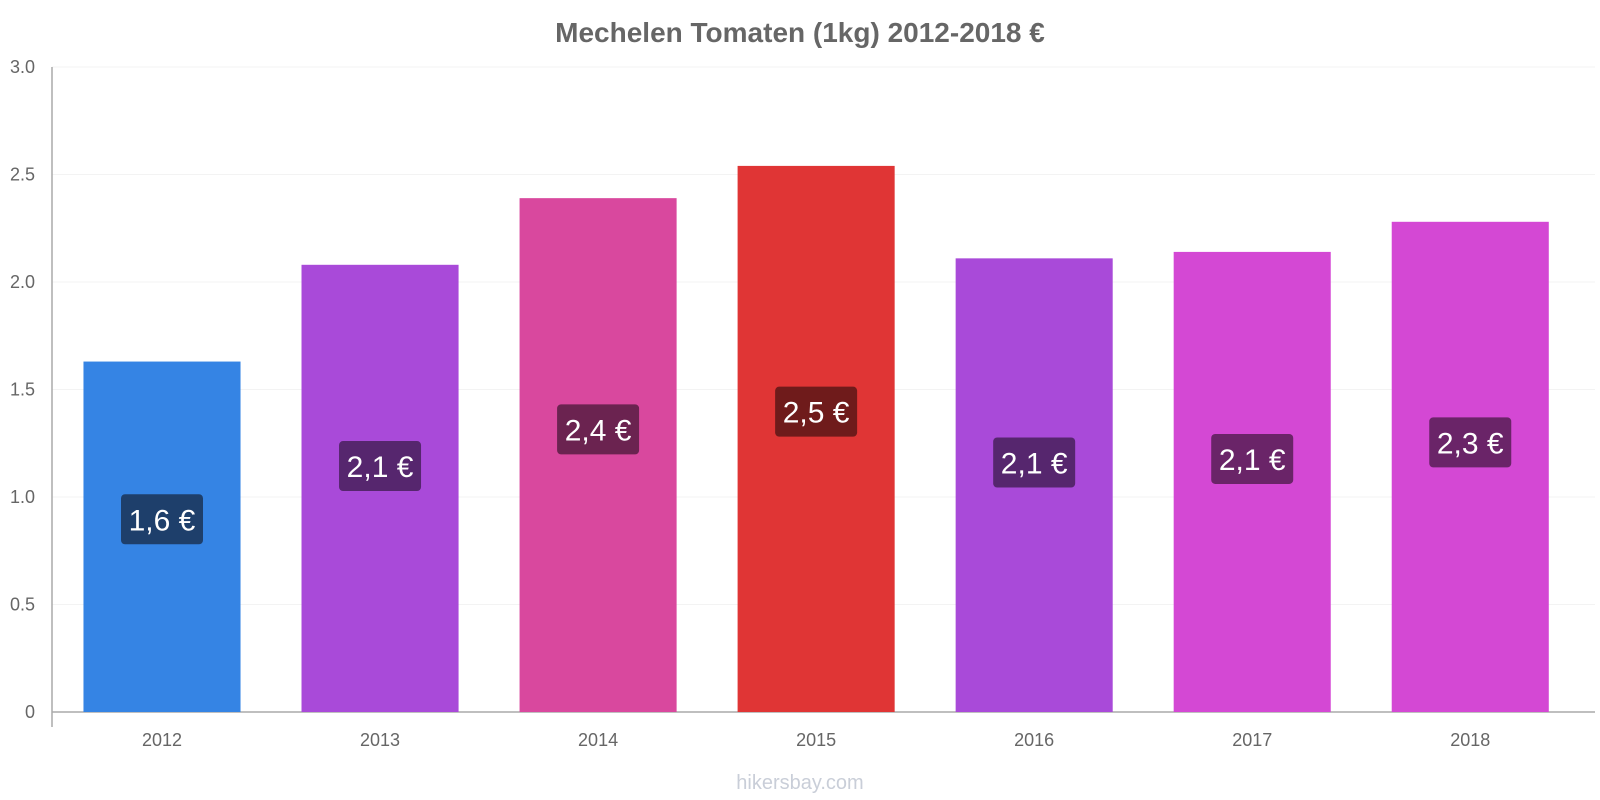 The width and height of the screenshot is (1600, 800). Describe the element at coordinates (22, 390) in the screenshot. I see `y-tick-label: 1.5` at that location.